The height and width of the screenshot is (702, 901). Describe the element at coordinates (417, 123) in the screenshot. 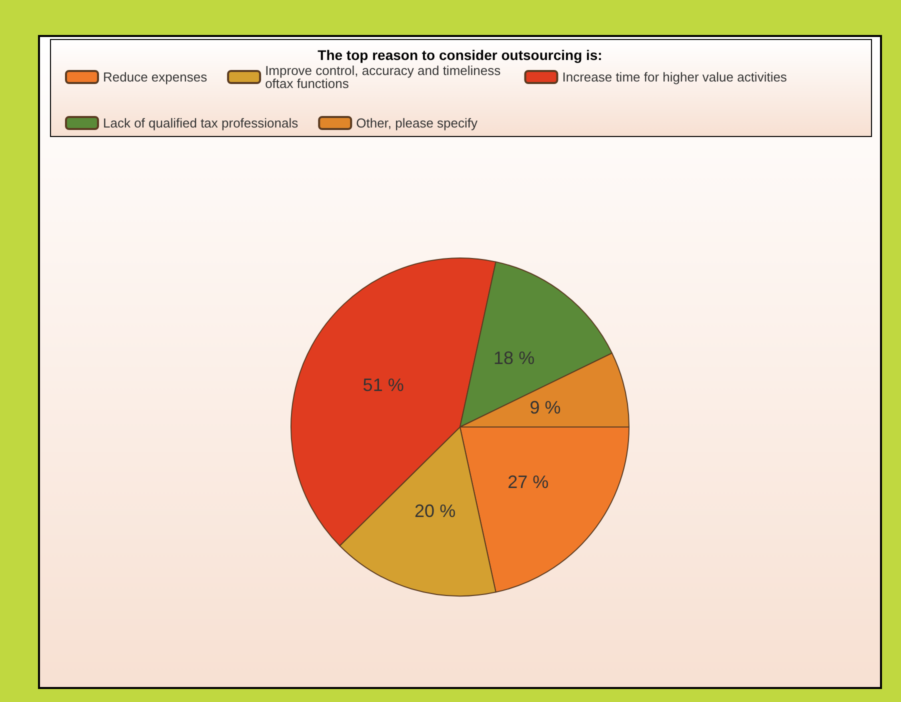

I see `legend-label: Other, please specify` at that location.